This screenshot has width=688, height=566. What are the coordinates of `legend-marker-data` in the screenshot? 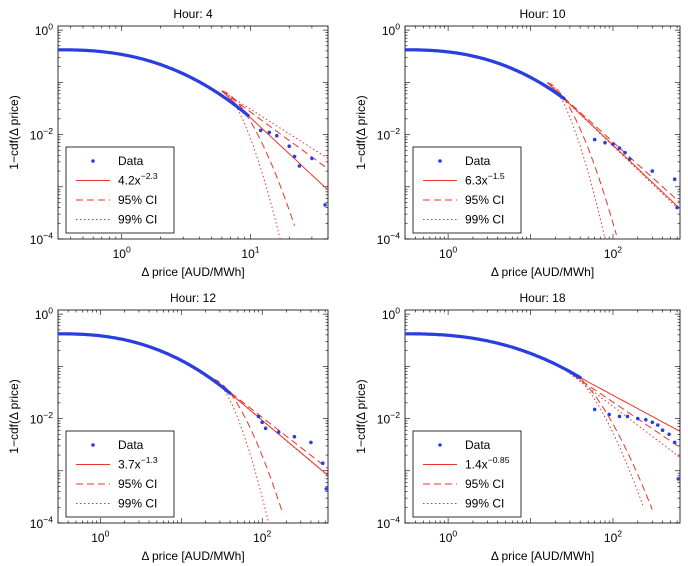 It's located at (440, 445).